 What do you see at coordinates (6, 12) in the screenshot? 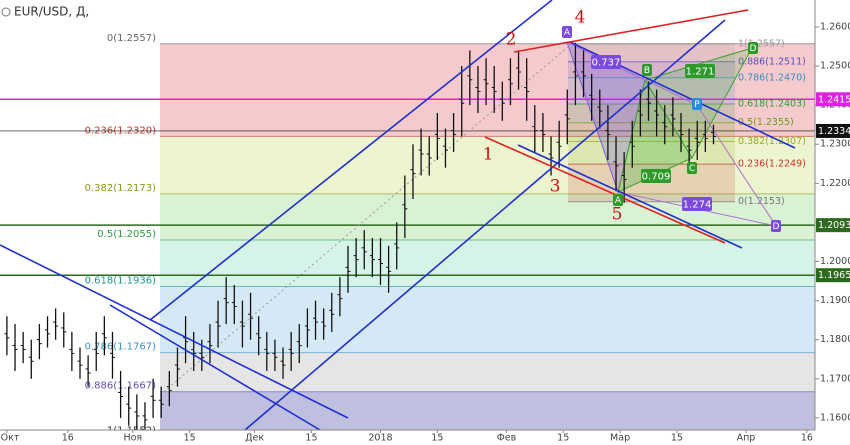
I see `symbol-icon` at bounding box center [6, 12].